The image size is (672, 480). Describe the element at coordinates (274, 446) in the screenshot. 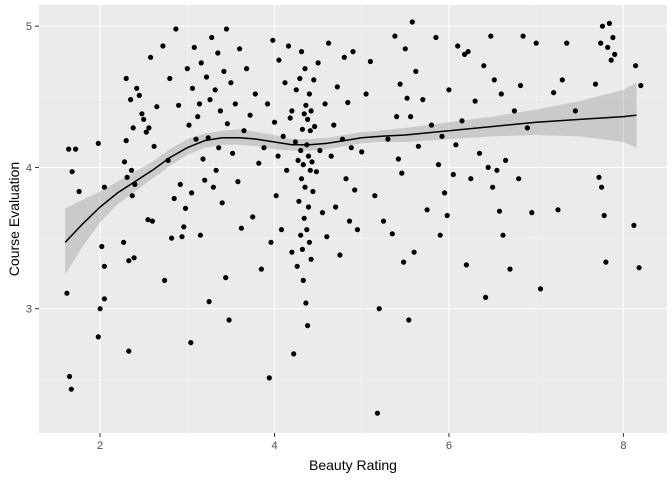

I see `x-tick-label: 4` at that location.